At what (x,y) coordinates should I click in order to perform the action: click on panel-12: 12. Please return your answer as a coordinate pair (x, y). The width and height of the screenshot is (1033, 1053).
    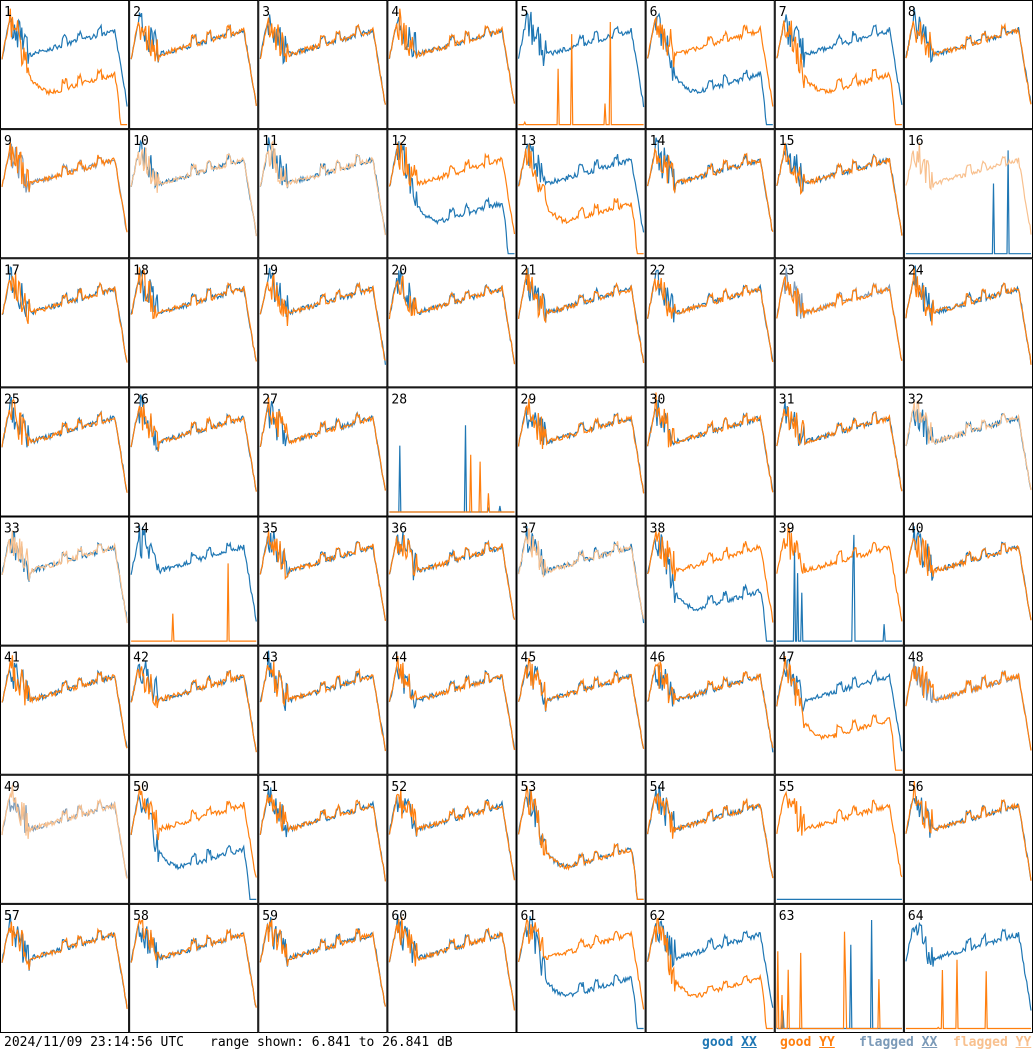
    Looking at the image, I should click on (452, 194).